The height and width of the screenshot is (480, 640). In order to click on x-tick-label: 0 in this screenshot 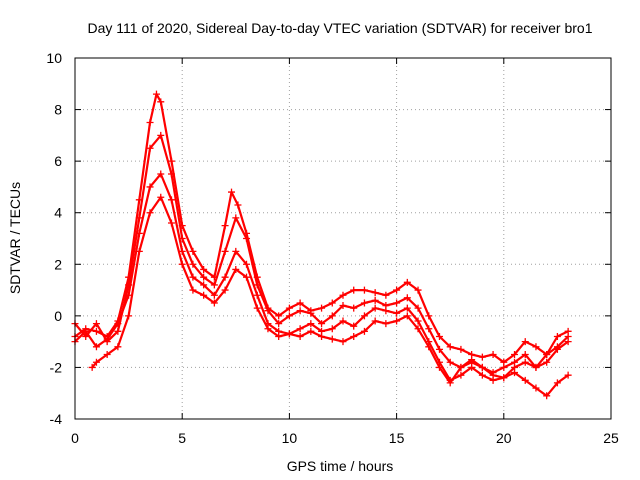, I will do `click(75, 438)`.